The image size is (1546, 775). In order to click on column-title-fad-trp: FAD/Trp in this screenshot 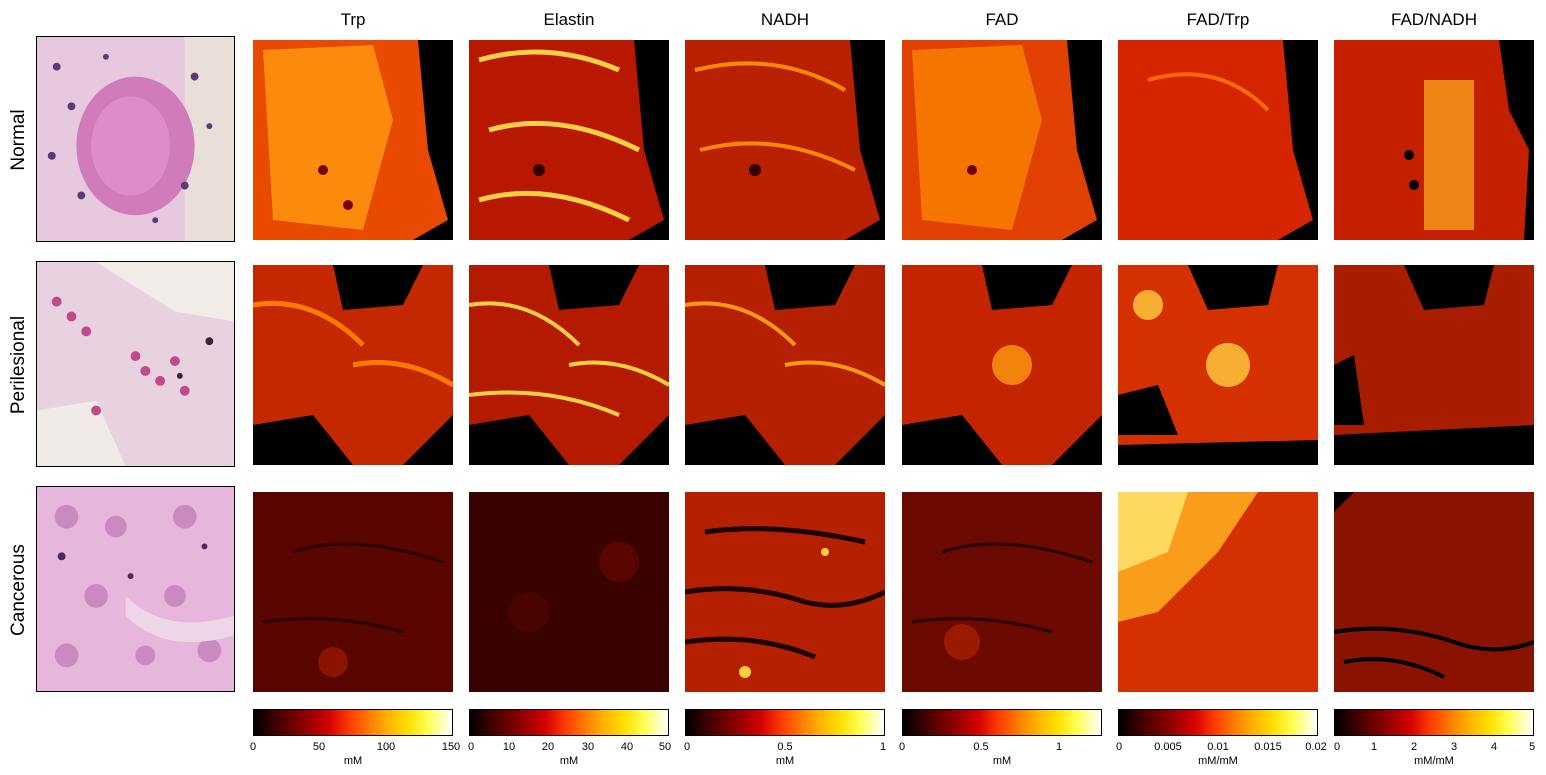, I will do `click(1218, 19)`.